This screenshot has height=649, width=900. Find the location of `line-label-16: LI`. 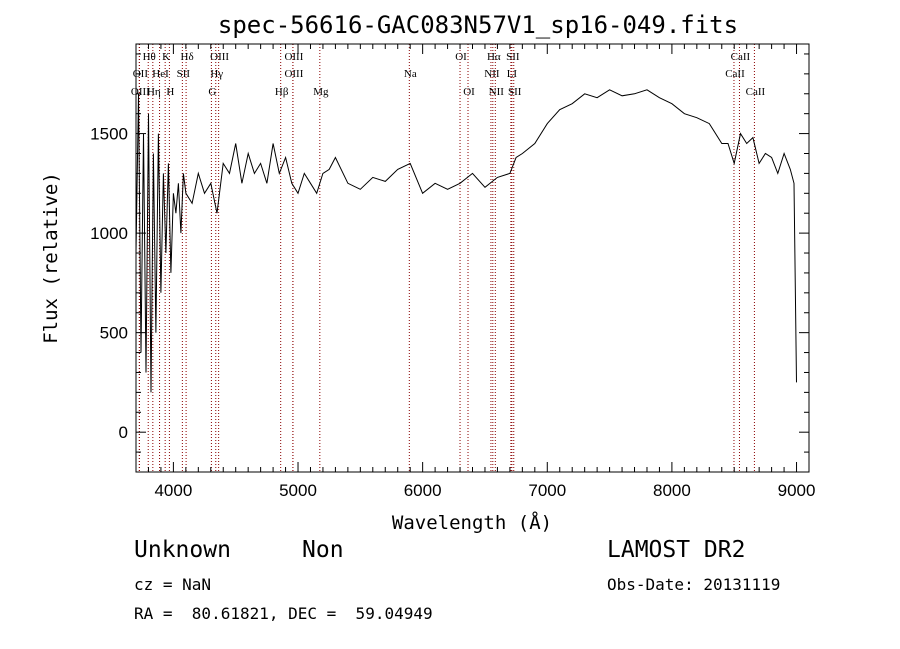

line-label-16: LI is located at coordinates (512, 74).